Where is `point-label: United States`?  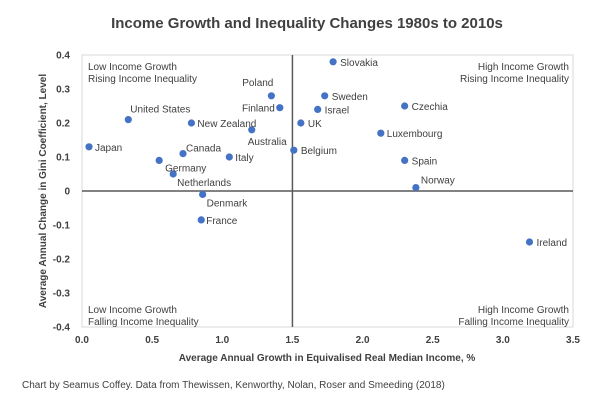 point-label: United States is located at coordinates (160, 110).